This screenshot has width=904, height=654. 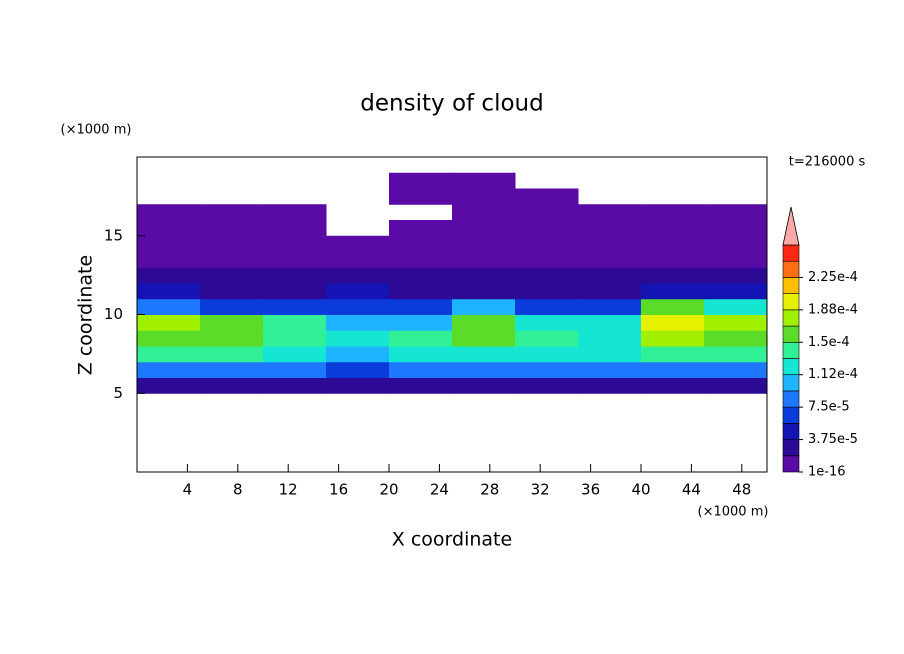 I want to click on y-unit: (×1000 m), so click(x=96, y=130).